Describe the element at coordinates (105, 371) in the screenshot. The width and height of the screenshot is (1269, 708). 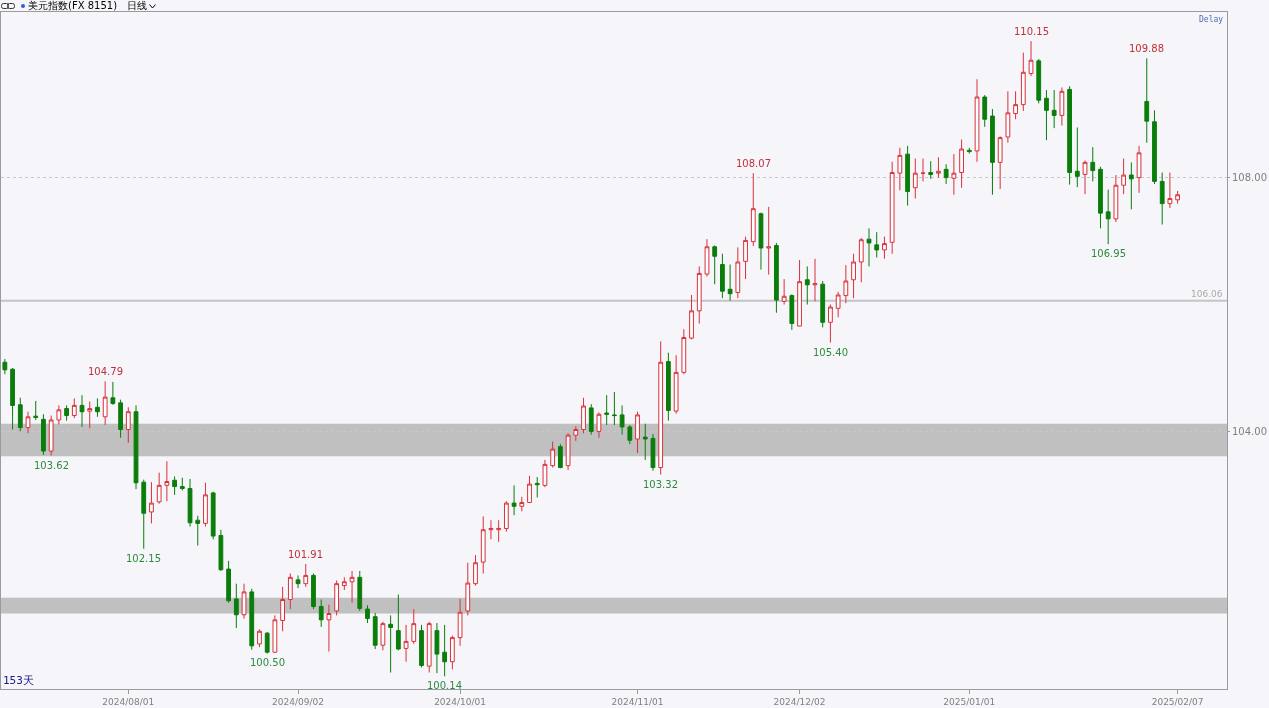
I see `annotation: 104.79` at that location.